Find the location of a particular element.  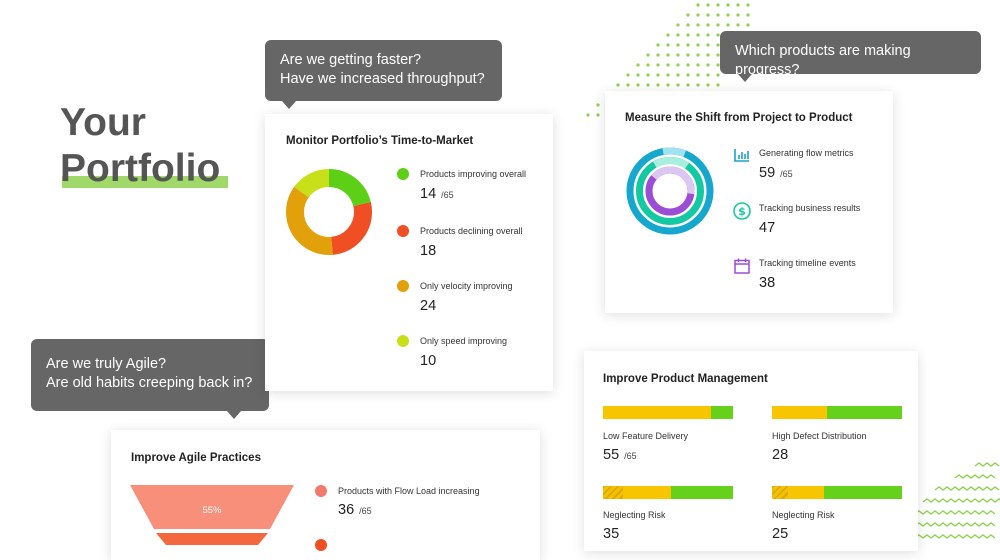

ttm-donut-chart is located at coordinates (329, 212).